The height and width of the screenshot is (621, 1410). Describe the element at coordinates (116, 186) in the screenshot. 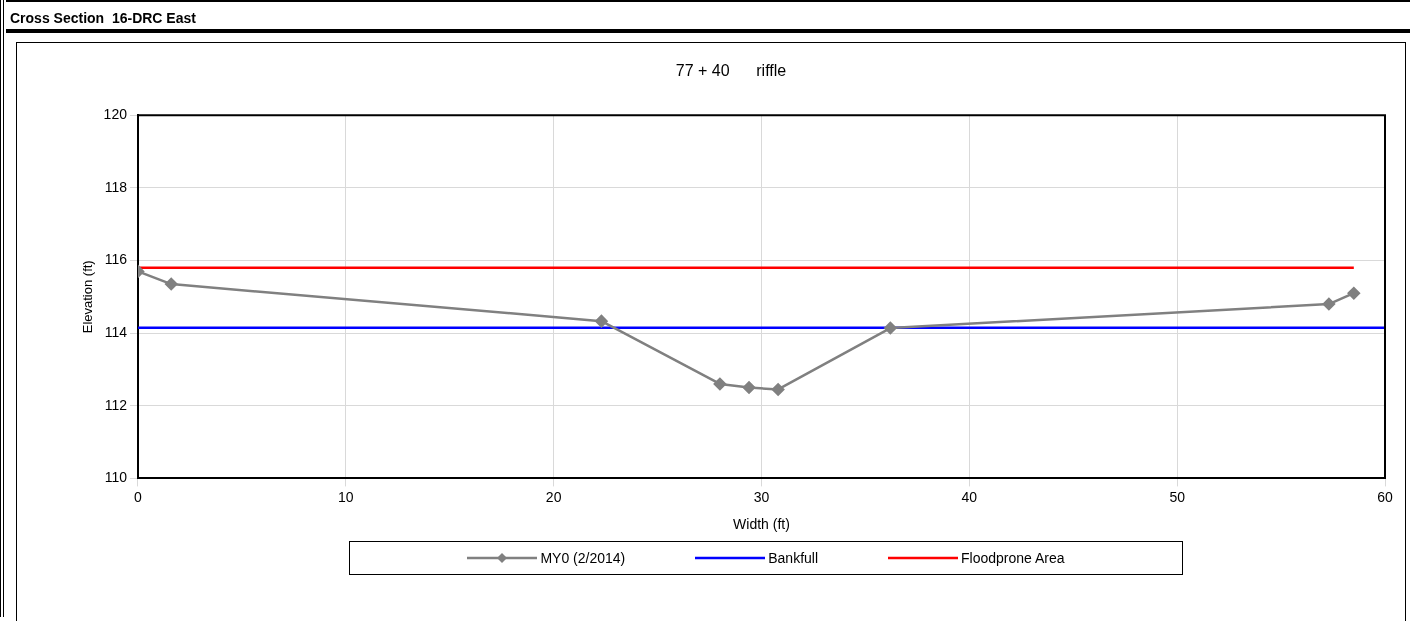

I see `y-tick-label: 118` at that location.